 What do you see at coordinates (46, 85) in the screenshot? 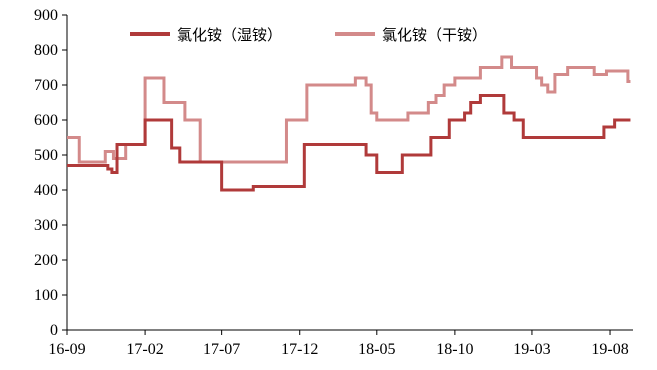
I see `y-tick-label: 700` at bounding box center [46, 85].